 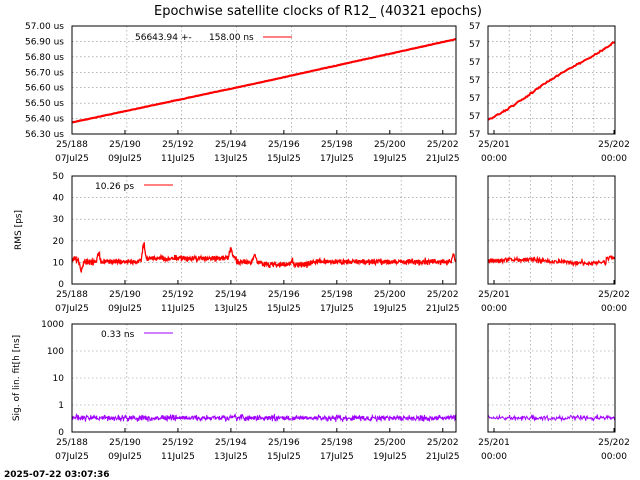 I want to click on sigma-y-axis-tick-label: 10, so click(x=59, y=379).